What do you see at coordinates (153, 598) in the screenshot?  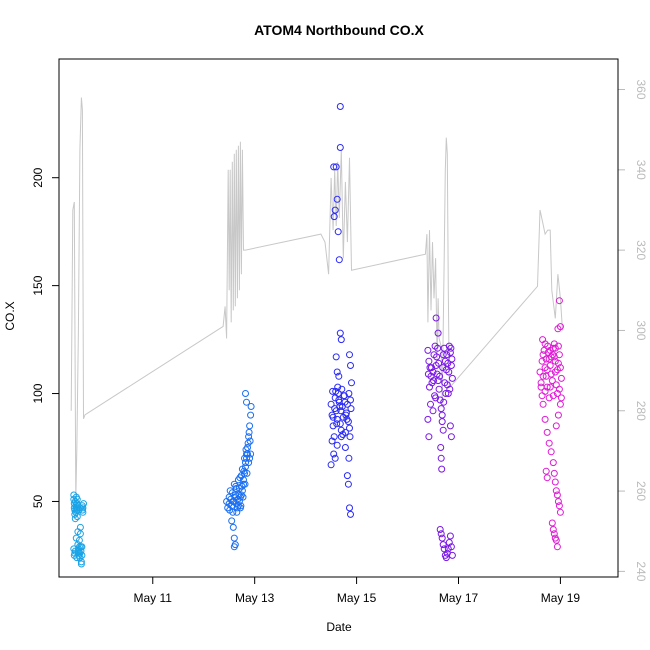 I see `x-tick-label: May 11` at bounding box center [153, 598].